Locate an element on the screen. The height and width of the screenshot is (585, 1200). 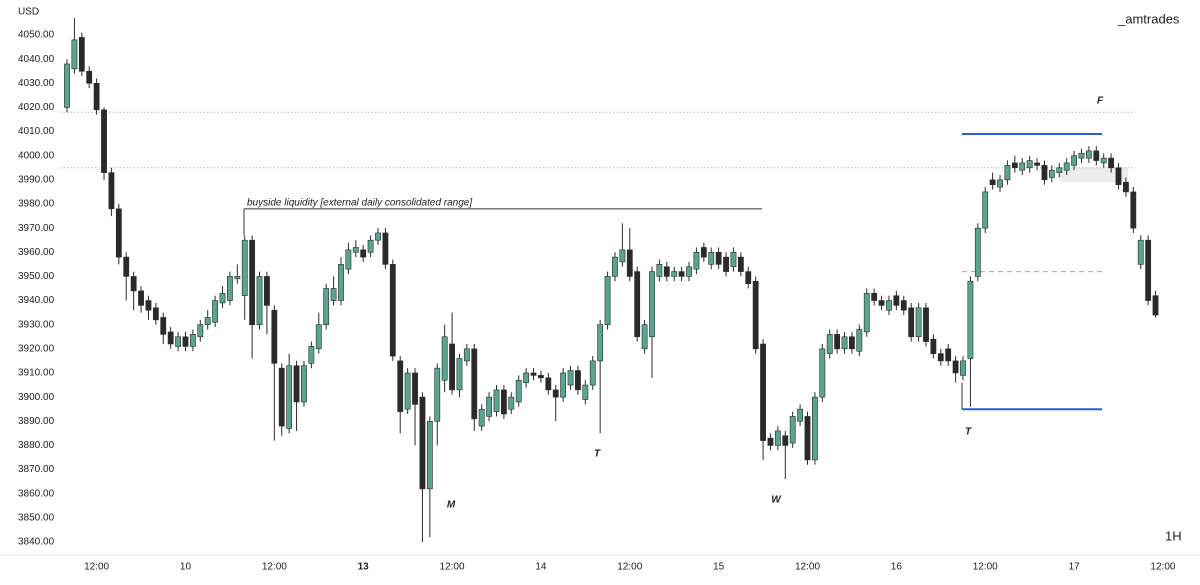
interval-label: 1H is located at coordinates (1173, 535).